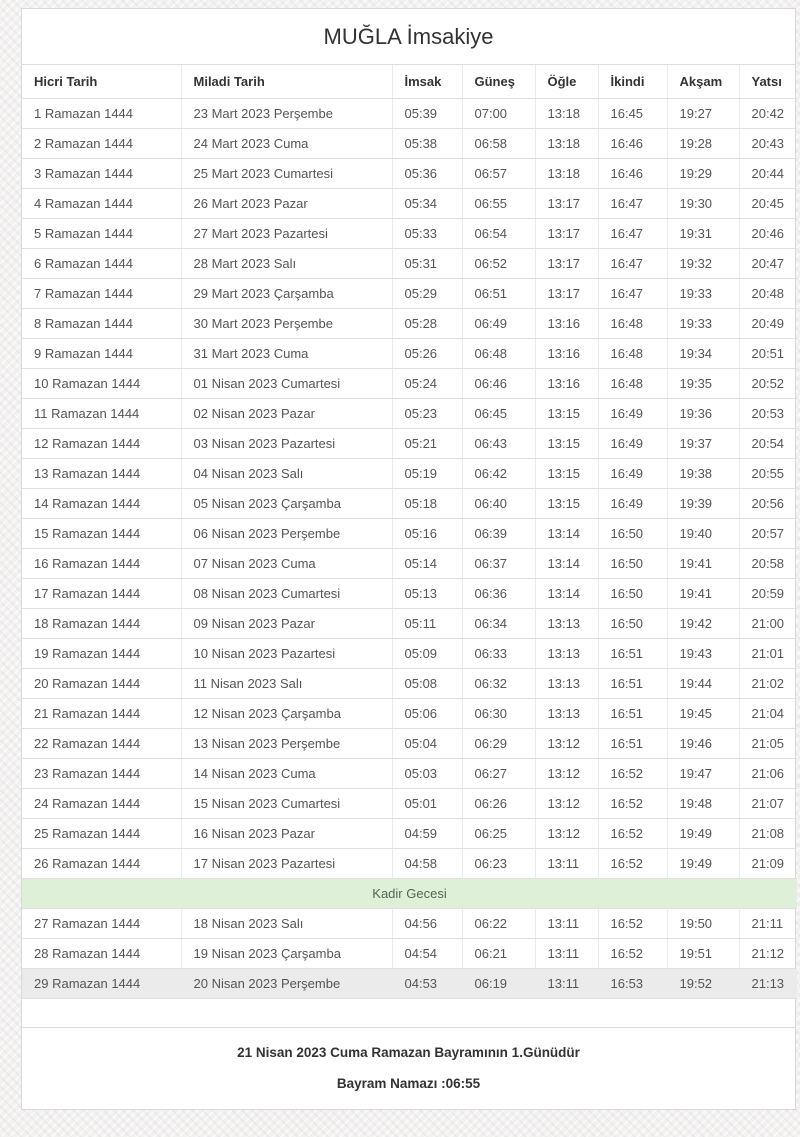 The image size is (800, 1137). I want to click on table-cell: 28 Ramazan 1444, so click(102, 953).